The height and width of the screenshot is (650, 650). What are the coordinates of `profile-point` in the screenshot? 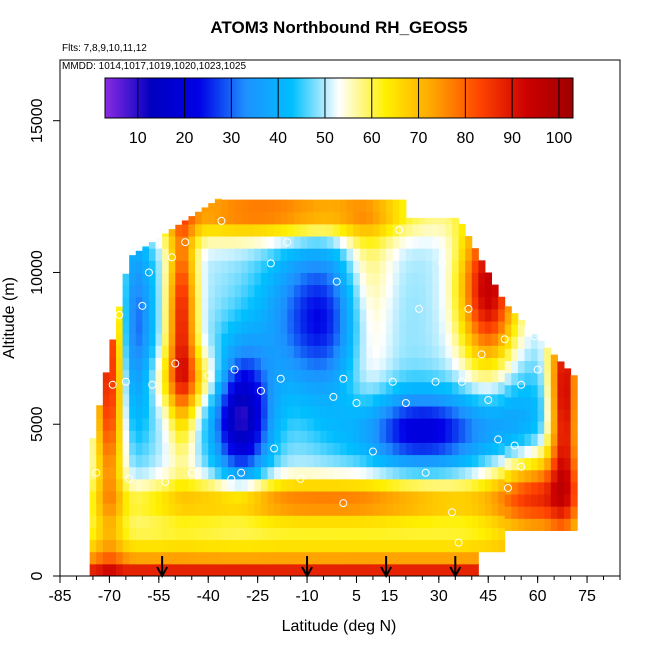 It's located at (399, 229).